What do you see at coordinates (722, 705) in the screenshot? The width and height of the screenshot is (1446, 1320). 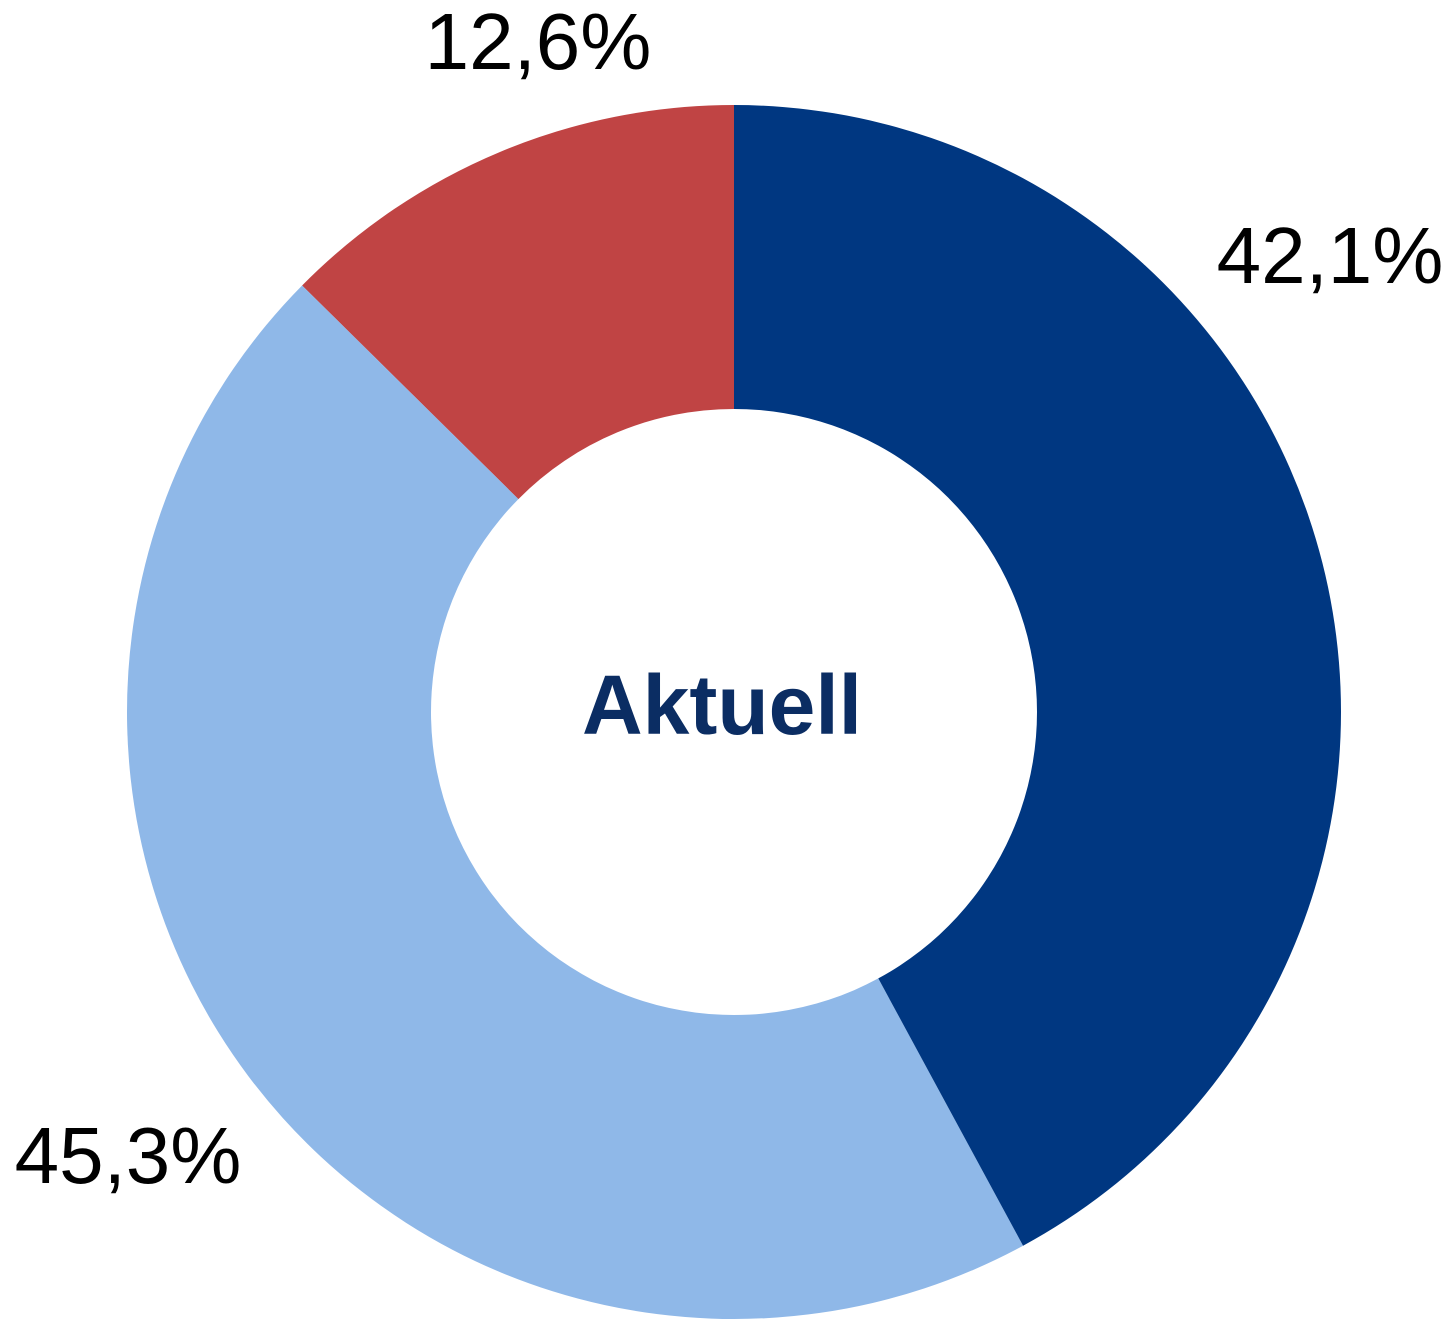 I see `center-label: Aktuell` at bounding box center [722, 705].